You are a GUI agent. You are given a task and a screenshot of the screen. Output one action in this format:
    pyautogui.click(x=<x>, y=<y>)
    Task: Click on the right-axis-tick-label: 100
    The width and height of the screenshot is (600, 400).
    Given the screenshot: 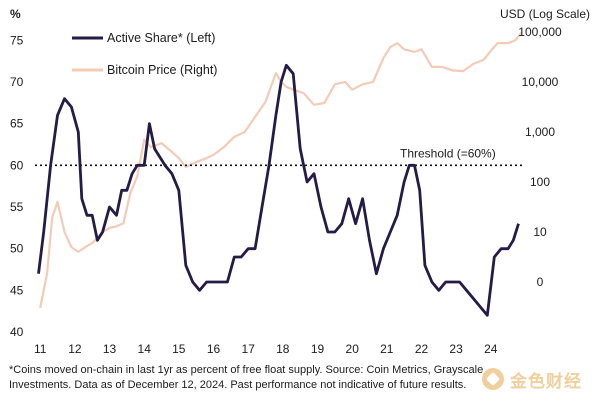 What is the action you would take?
    pyautogui.click(x=540, y=182)
    